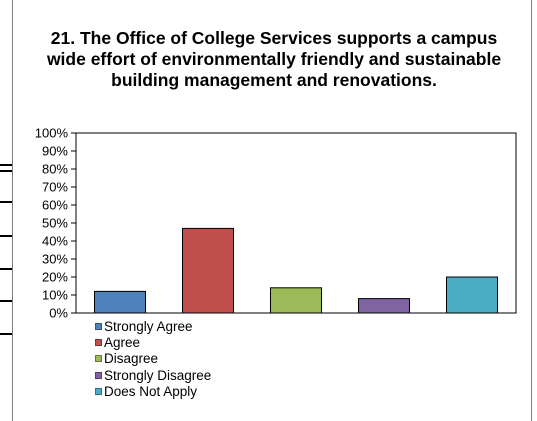 Image resolution: width=537 pixels, height=421 pixels. What do you see at coordinates (55, 205) in the screenshot?
I see `y-tick-label: 60%` at bounding box center [55, 205].